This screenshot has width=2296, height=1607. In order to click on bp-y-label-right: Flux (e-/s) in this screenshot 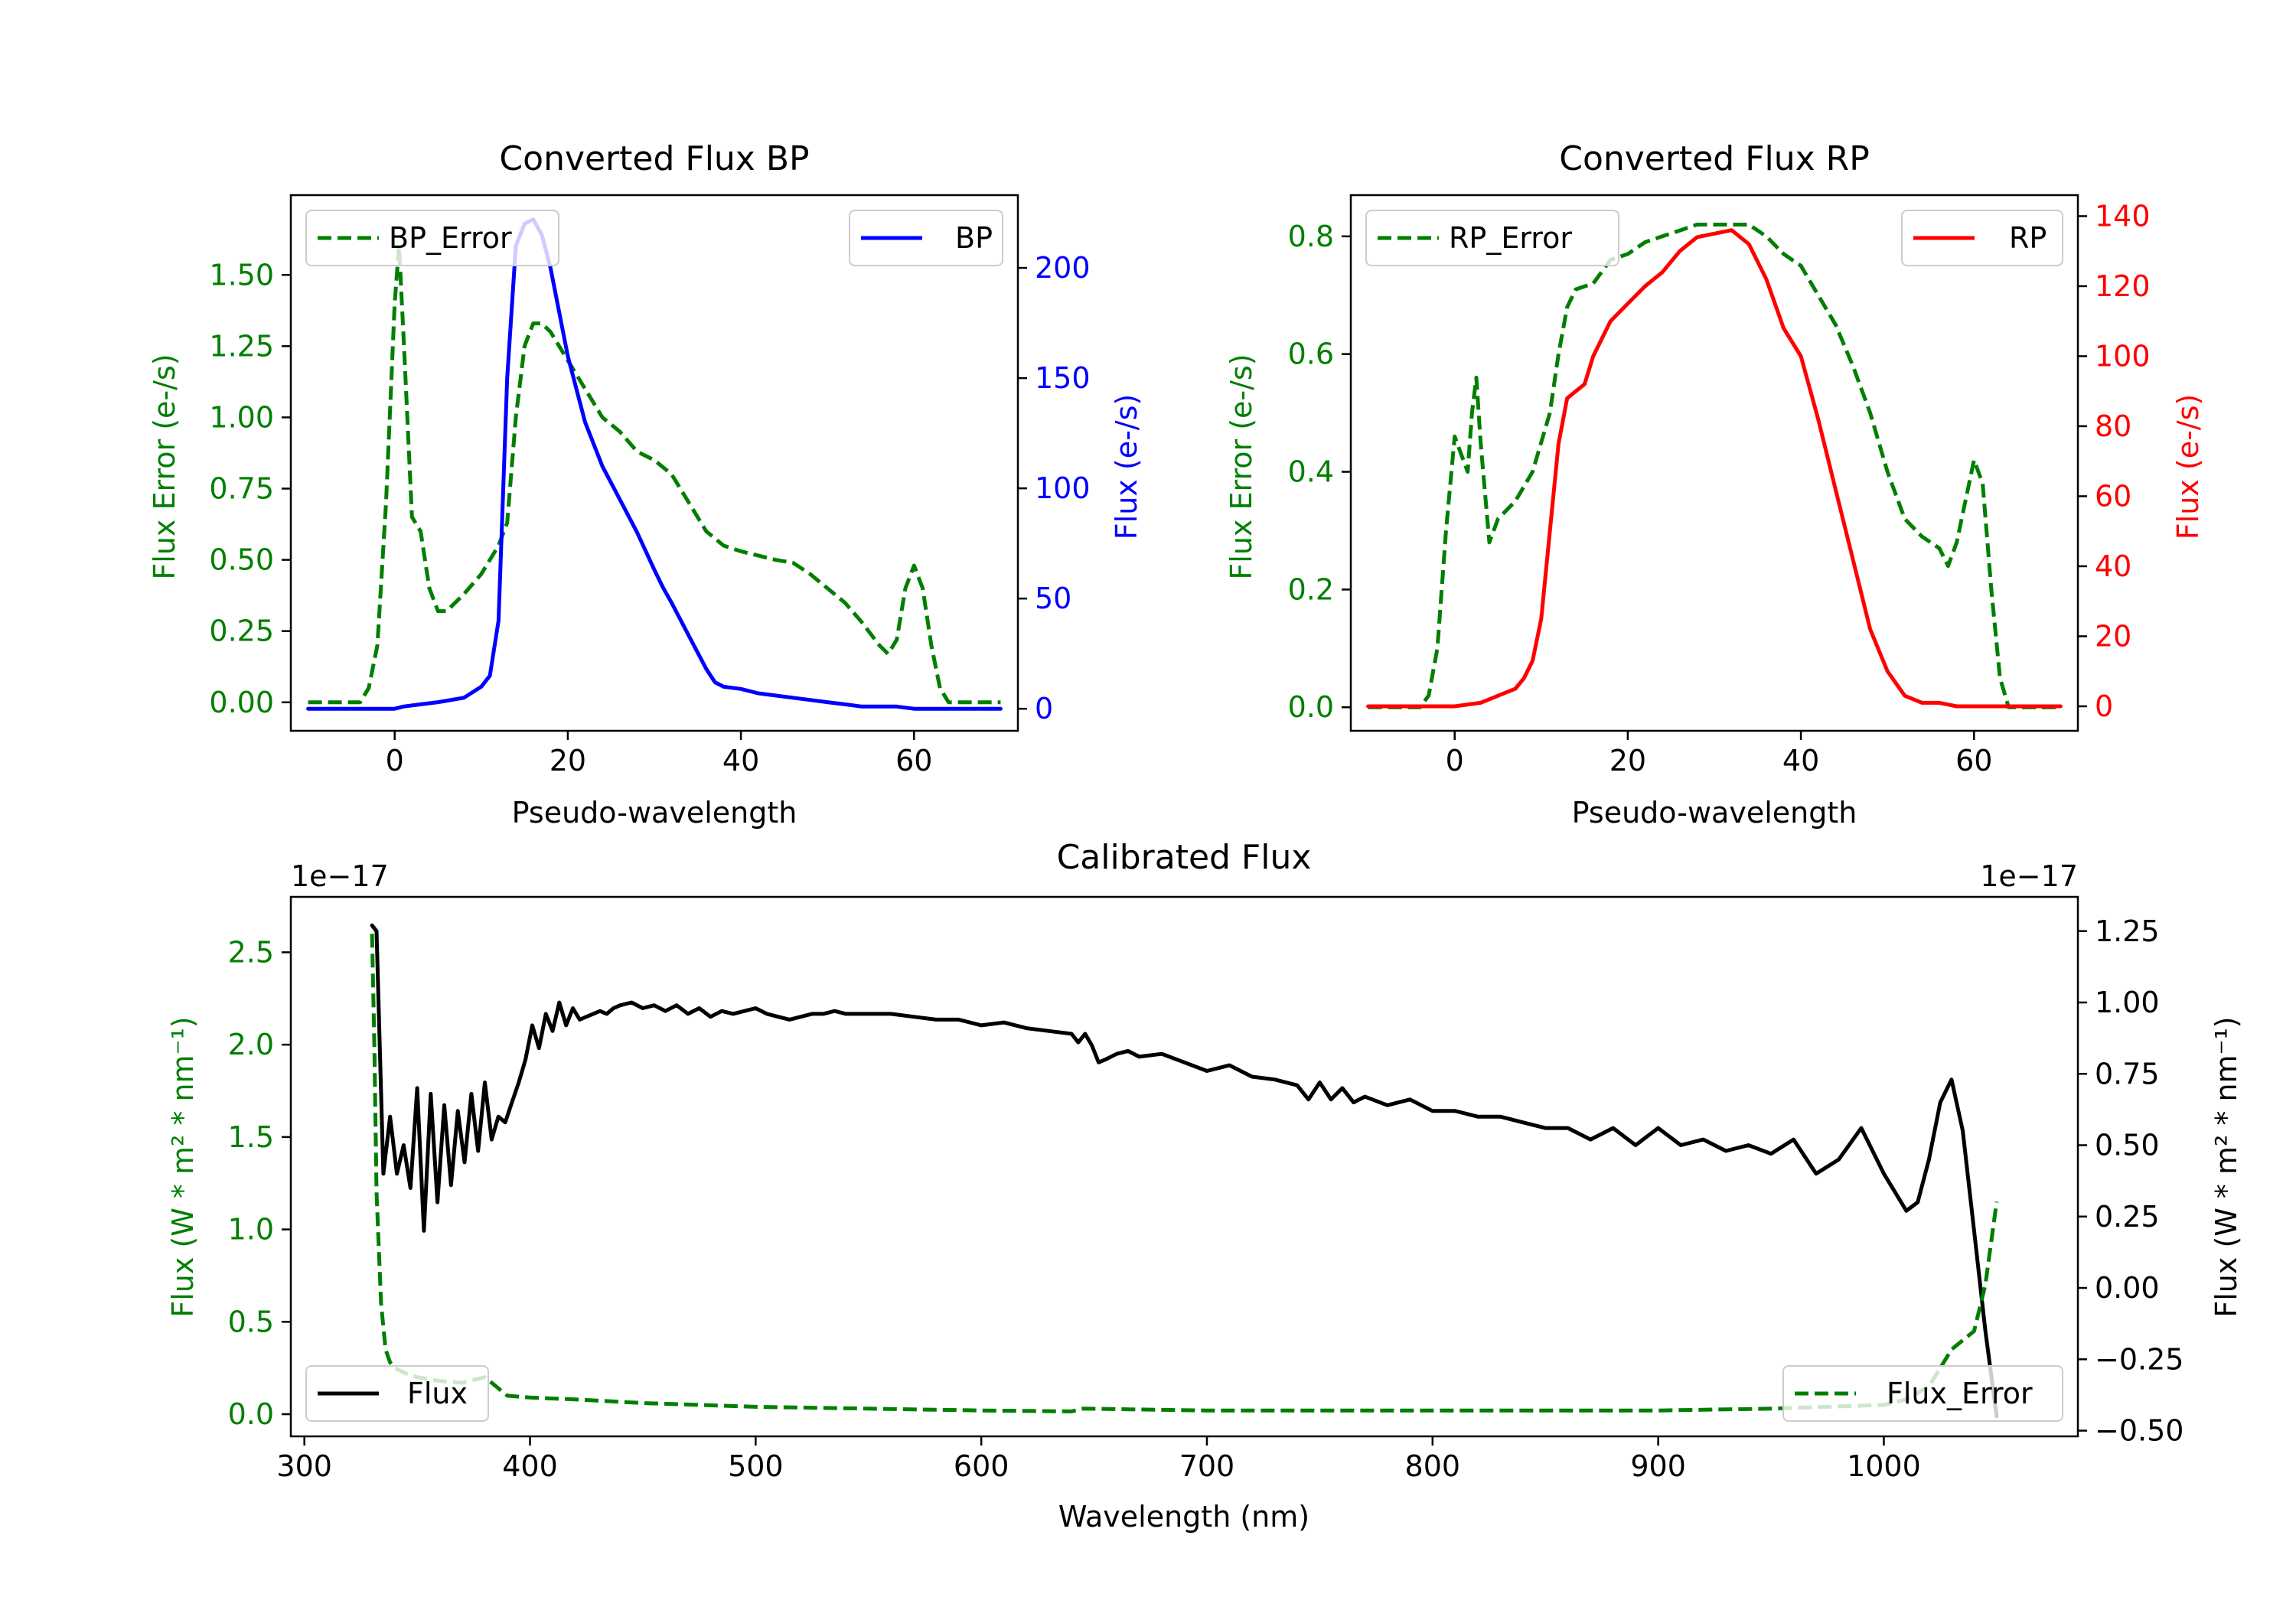, I will do `click(1126, 466)`.